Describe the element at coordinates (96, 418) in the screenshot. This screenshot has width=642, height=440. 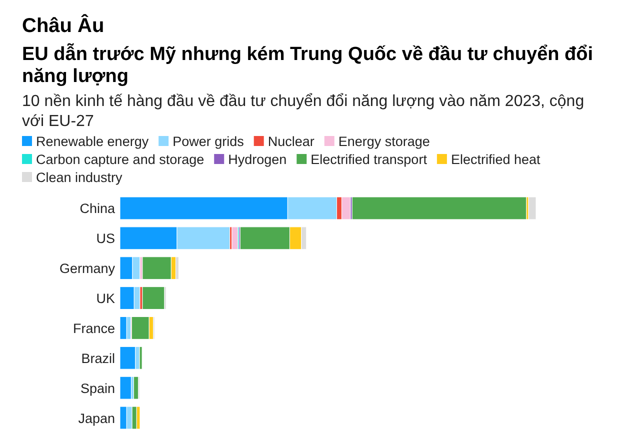
I see `y-tick-label: Japan` at that location.